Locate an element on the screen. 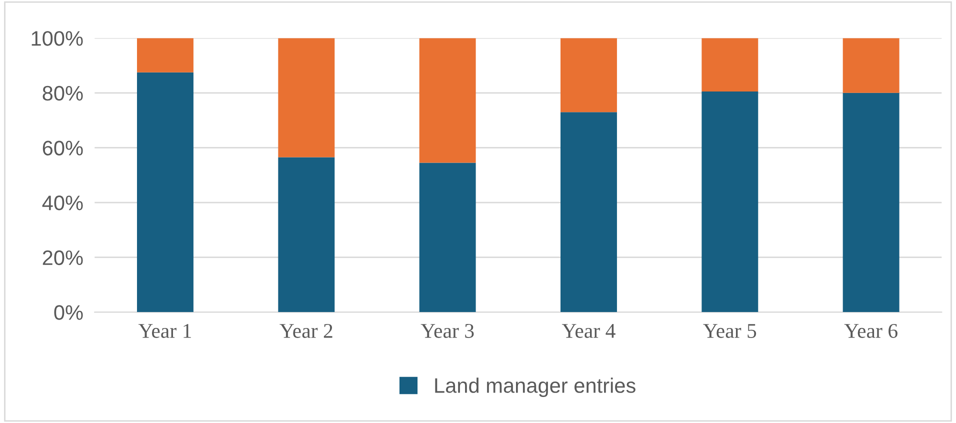 The height and width of the screenshot is (423, 956). legend-label: Land manager entries is located at coordinates (535, 388).